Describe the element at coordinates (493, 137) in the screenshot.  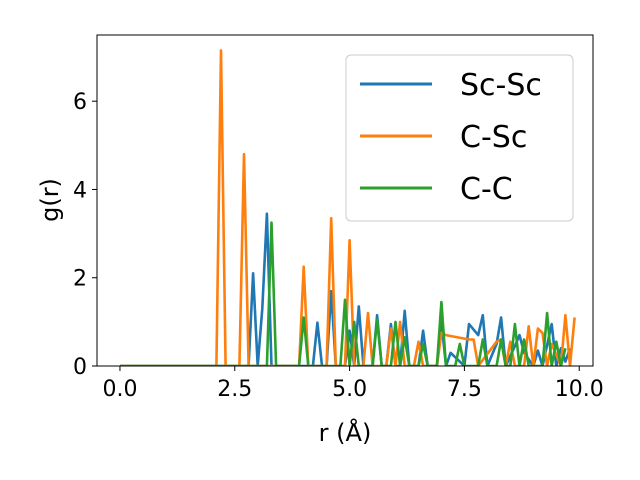
I see `legend-label-c-sc: C-Sc` at that location.